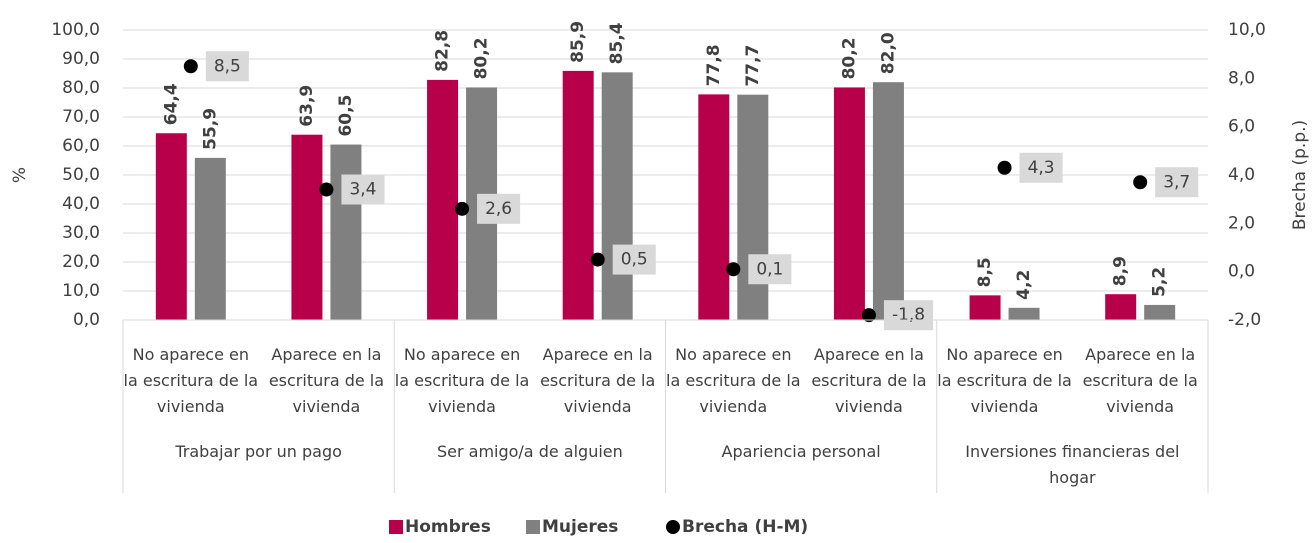  Describe the element at coordinates (888, 53) in the screenshot. I see `bar-value-label: 82,0` at that location.